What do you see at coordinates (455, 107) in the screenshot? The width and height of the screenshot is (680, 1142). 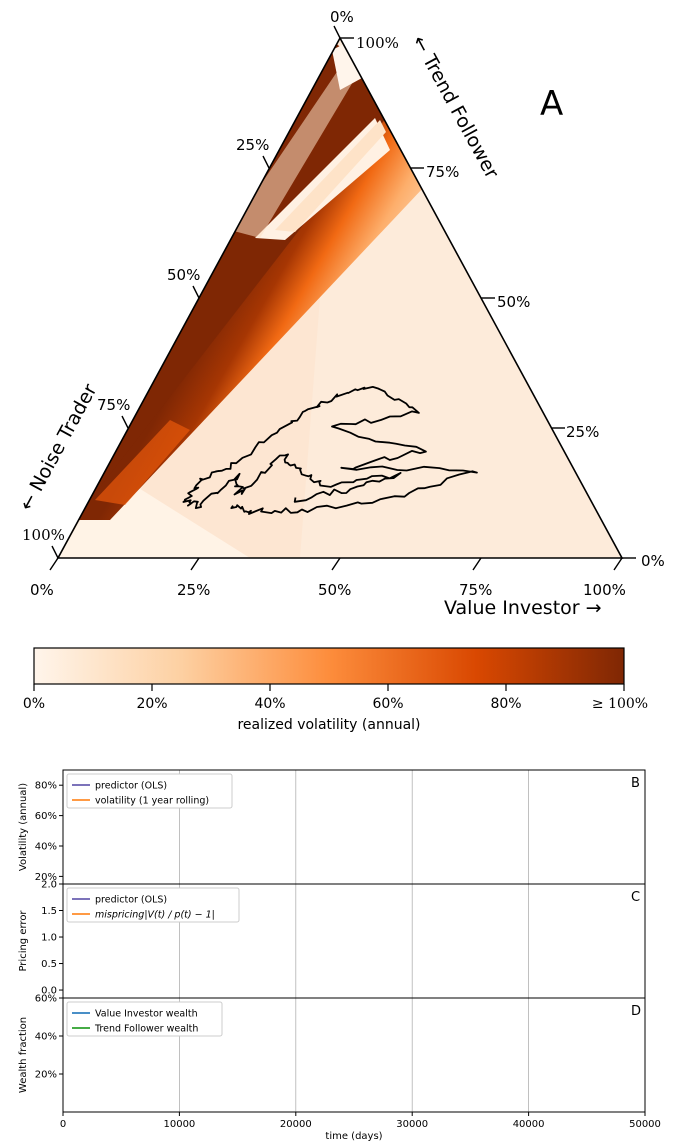 I see `trend-follower-axis-label: ← Trend Follower` at bounding box center [455, 107].